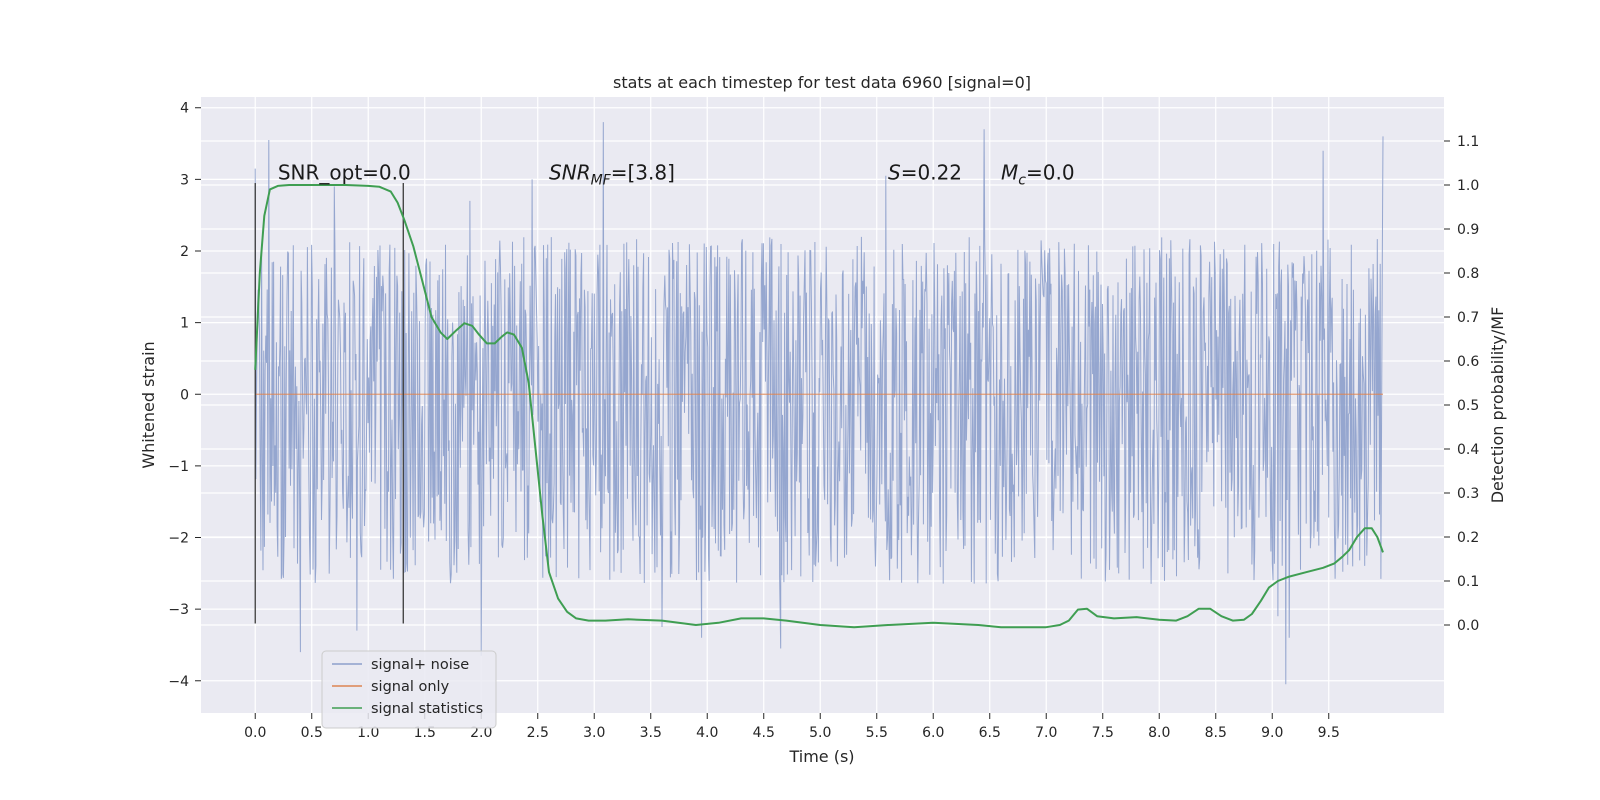 The height and width of the screenshot is (800, 1600). I want to click on x-tick-label-13: 6.5, so click(990, 733).